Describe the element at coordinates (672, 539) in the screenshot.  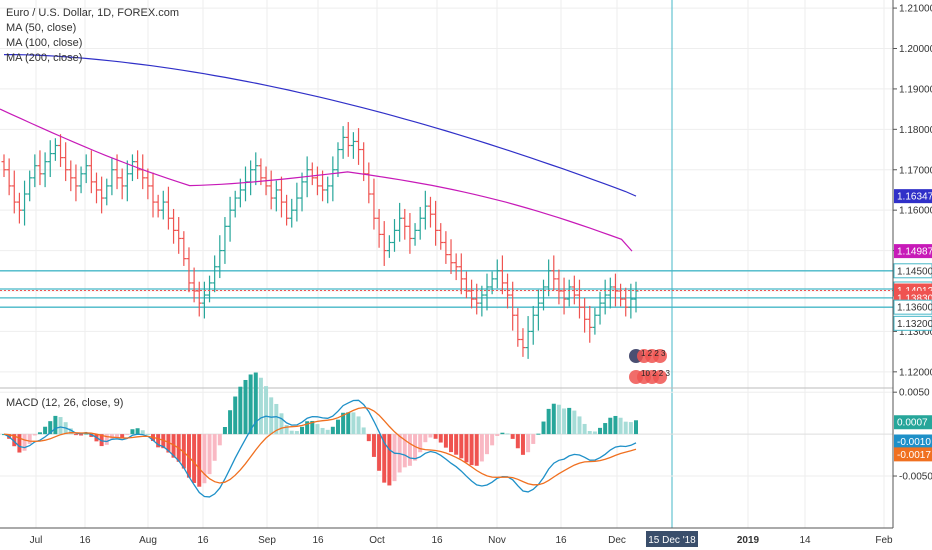
I see `crosshair-date-badge` at that location.